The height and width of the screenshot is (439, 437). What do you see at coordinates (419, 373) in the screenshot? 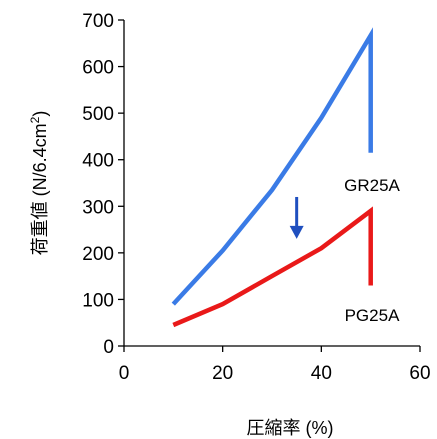
I see `x-tick-label: 60` at bounding box center [419, 373].